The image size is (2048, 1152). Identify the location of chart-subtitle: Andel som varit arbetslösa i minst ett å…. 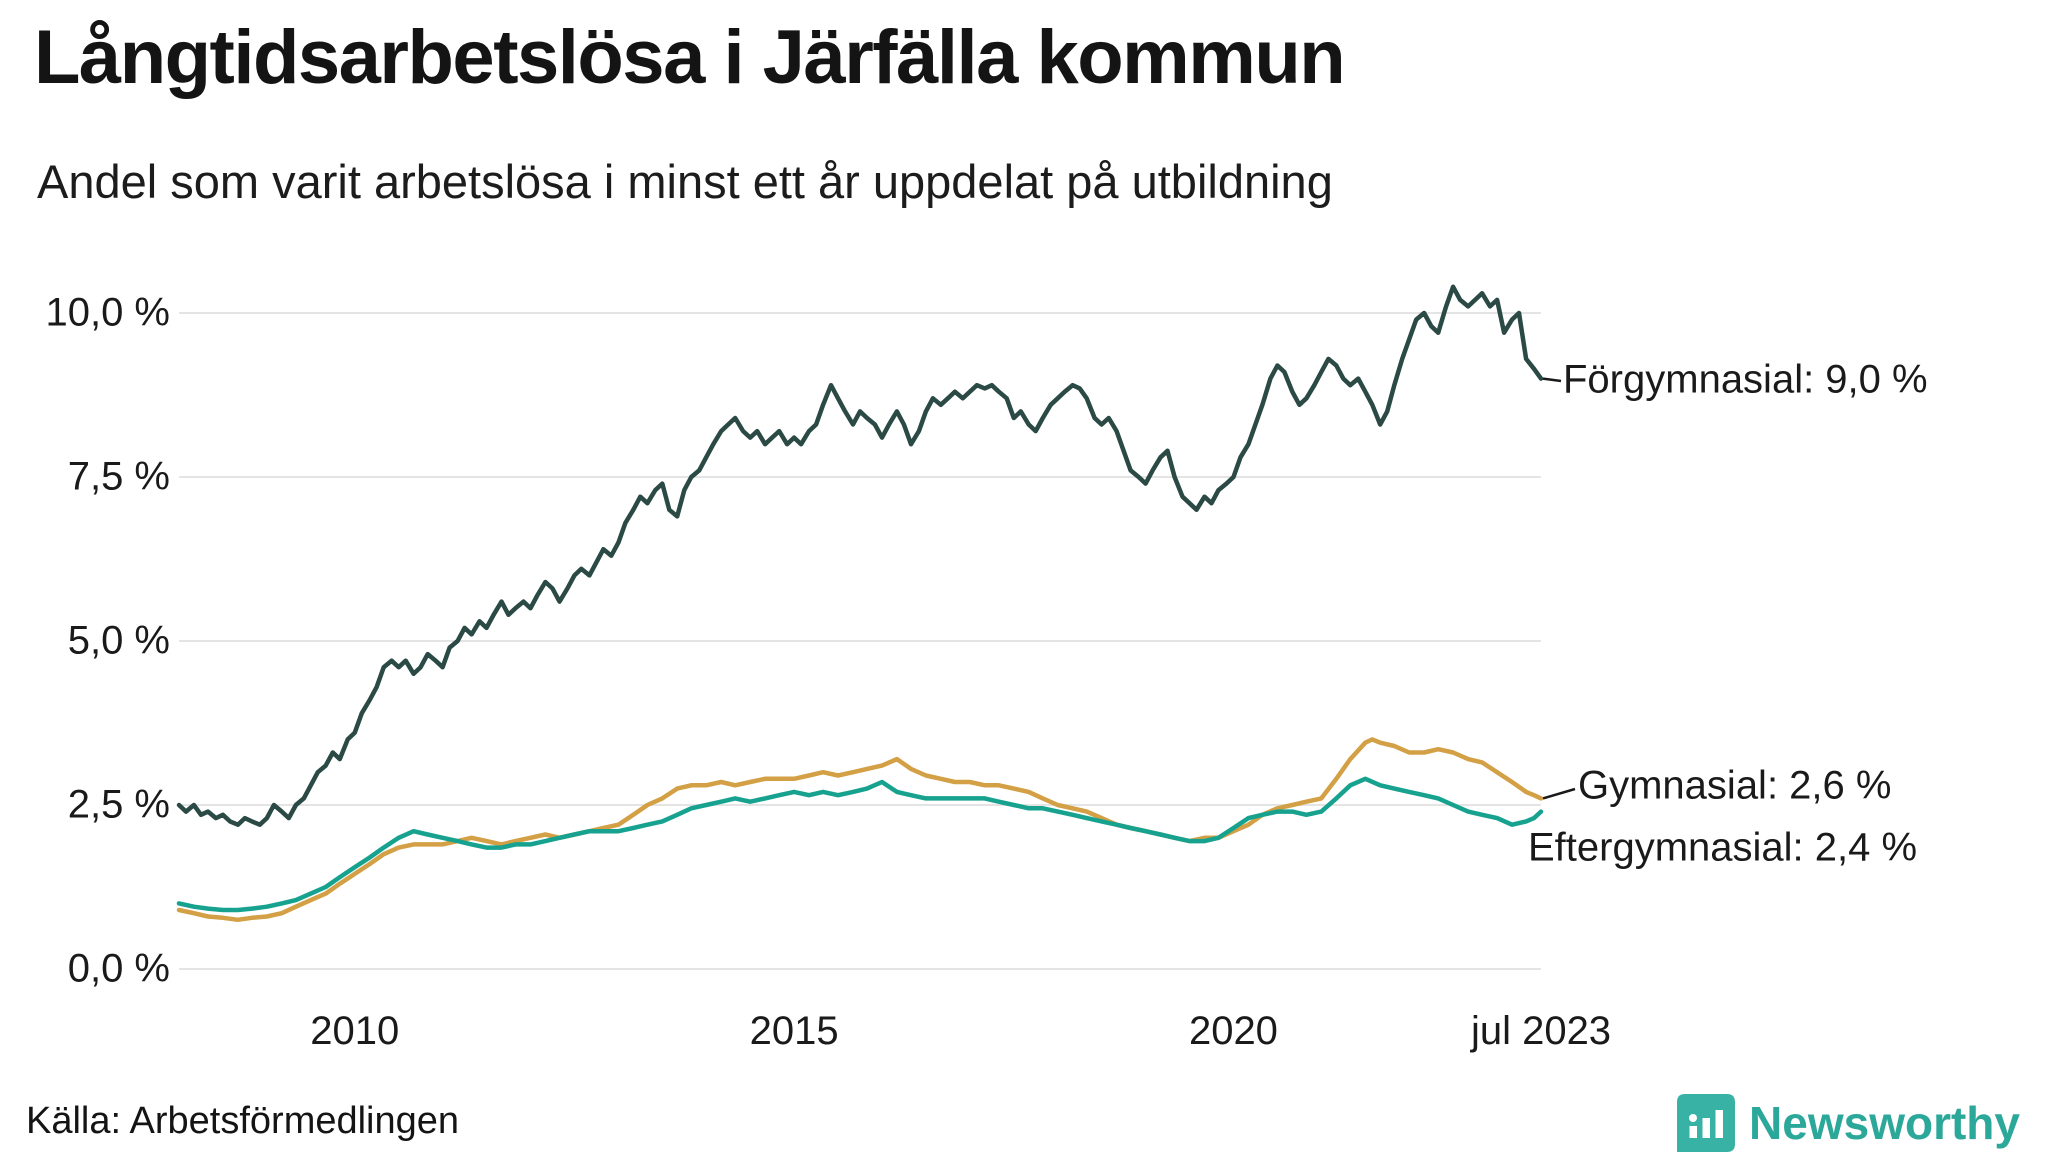
(685, 181).